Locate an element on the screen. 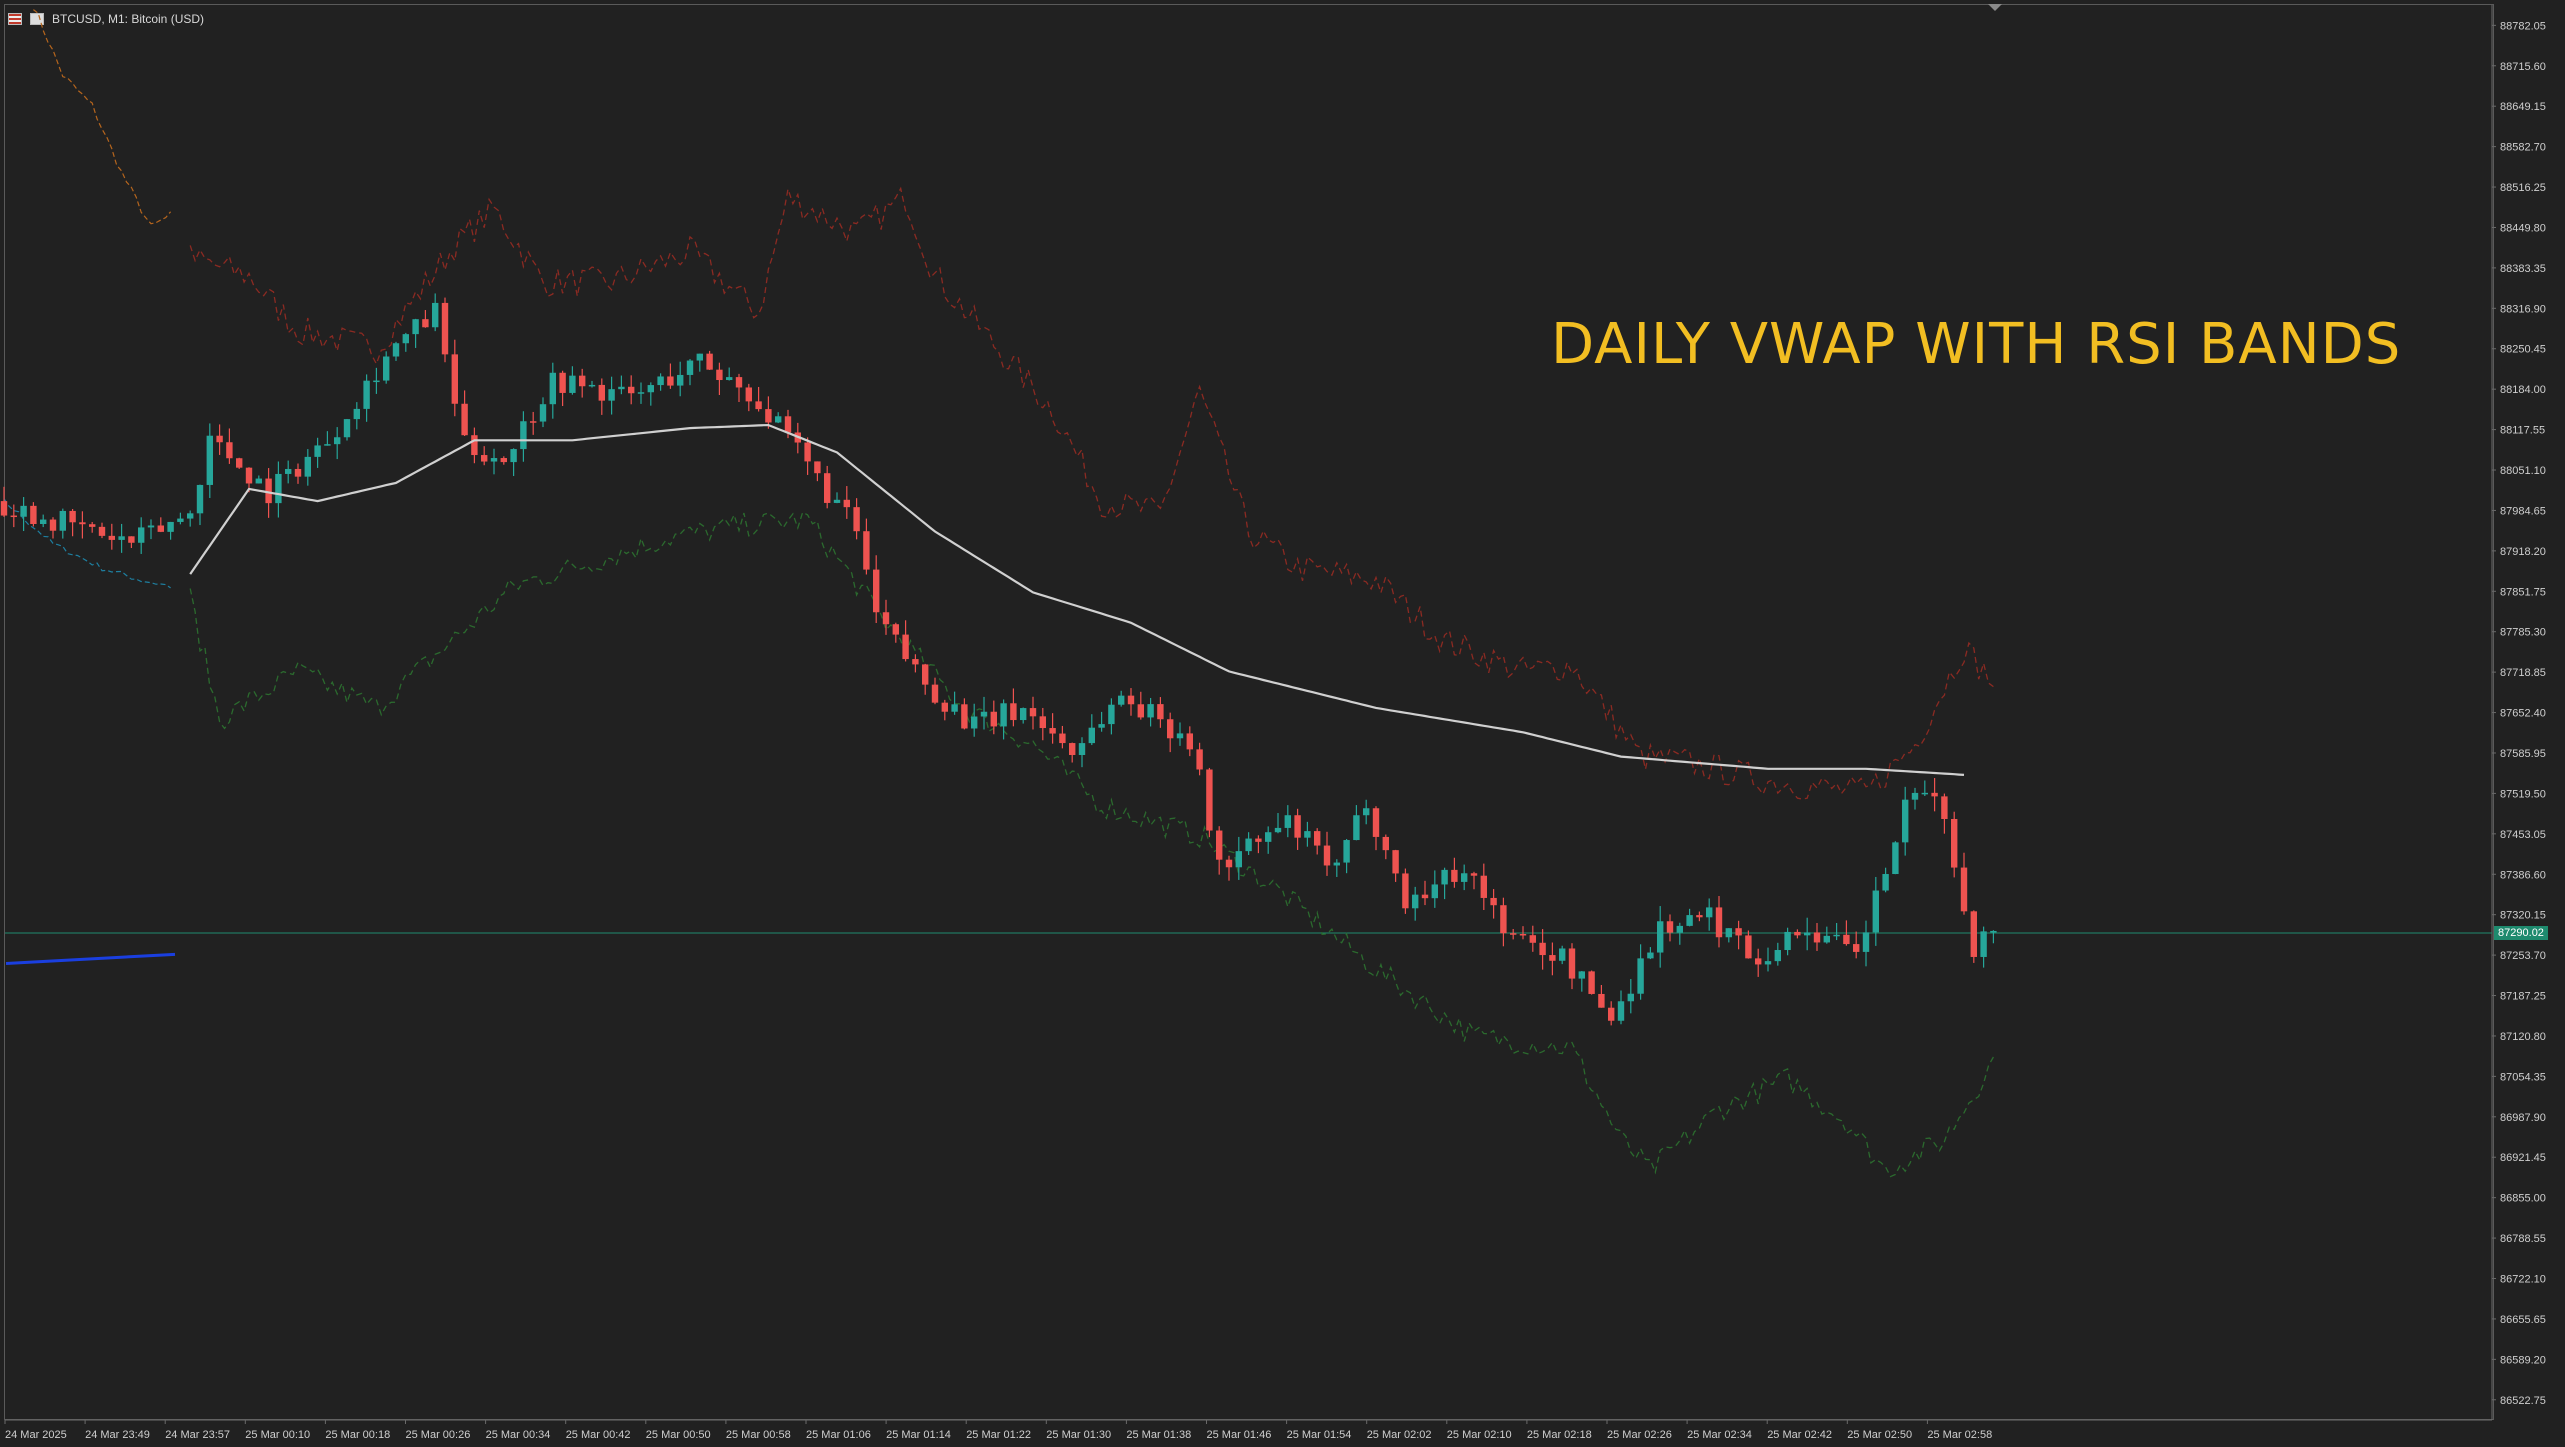 Image resolution: width=2565 pixels, height=1447 pixels. price-tick-label: 86722.10 is located at coordinates (2523, 1280).